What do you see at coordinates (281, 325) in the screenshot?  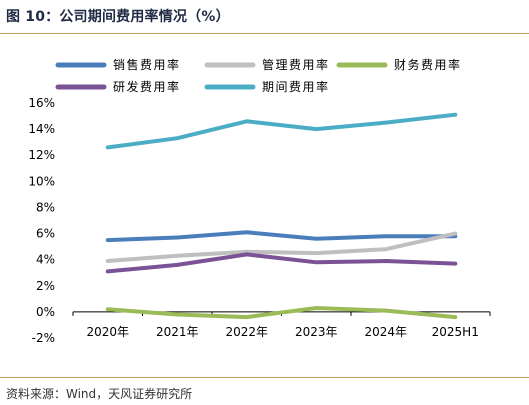 I see `x-axis: 2020年 2021年 2022年 2023年 2024年 2025H1` at bounding box center [281, 325].